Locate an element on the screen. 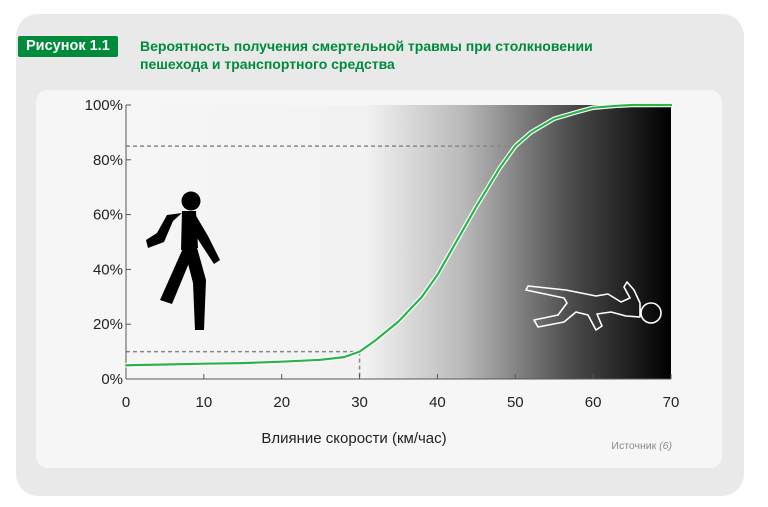  x-axis-title: Влияние скорости (км/час) is located at coordinates (353, 438).